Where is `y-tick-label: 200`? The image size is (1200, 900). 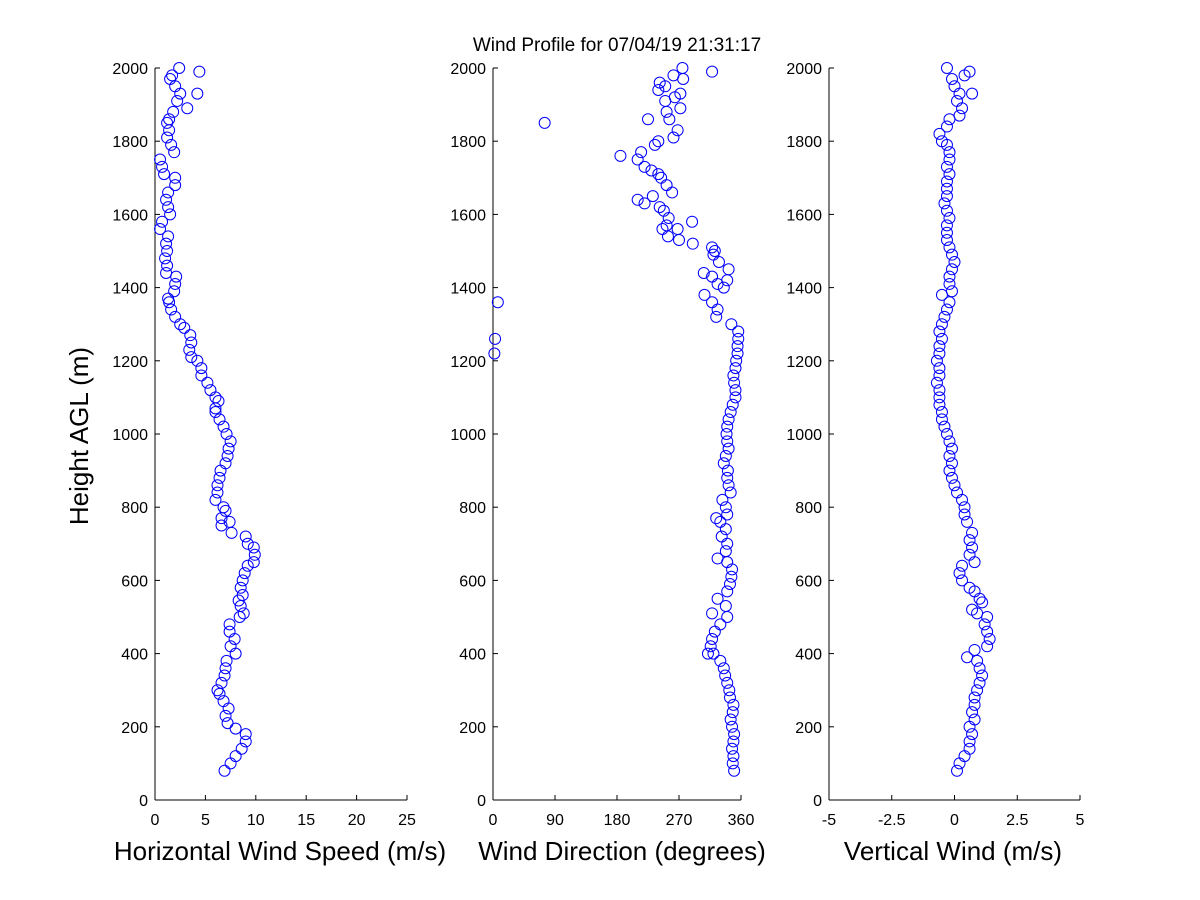 y-tick-label: 200 is located at coordinates (134, 728).